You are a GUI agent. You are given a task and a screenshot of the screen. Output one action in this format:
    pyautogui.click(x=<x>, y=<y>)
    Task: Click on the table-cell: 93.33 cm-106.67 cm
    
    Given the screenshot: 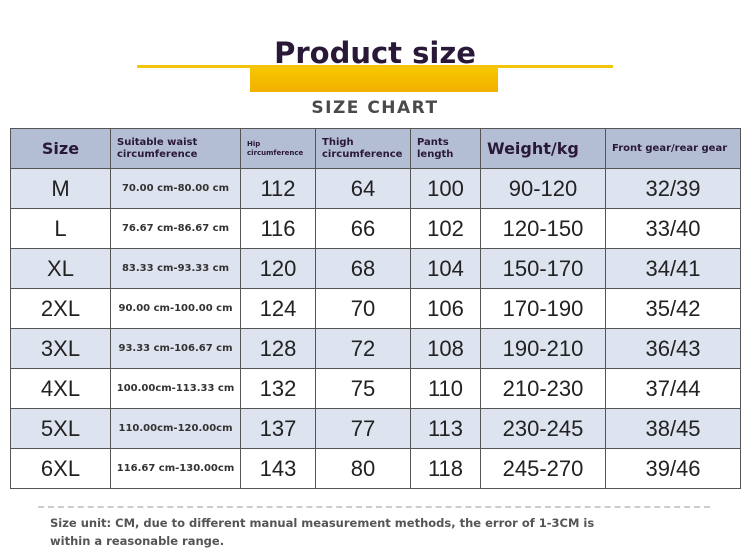 What is the action you would take?
    pyautogui.click(x=175, y=348)
    